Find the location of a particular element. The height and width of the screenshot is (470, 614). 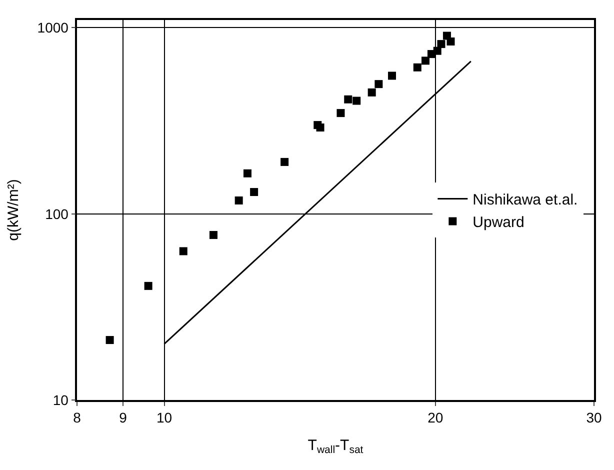

y-tick-label: 1000 is located at coordinates (53, 28).